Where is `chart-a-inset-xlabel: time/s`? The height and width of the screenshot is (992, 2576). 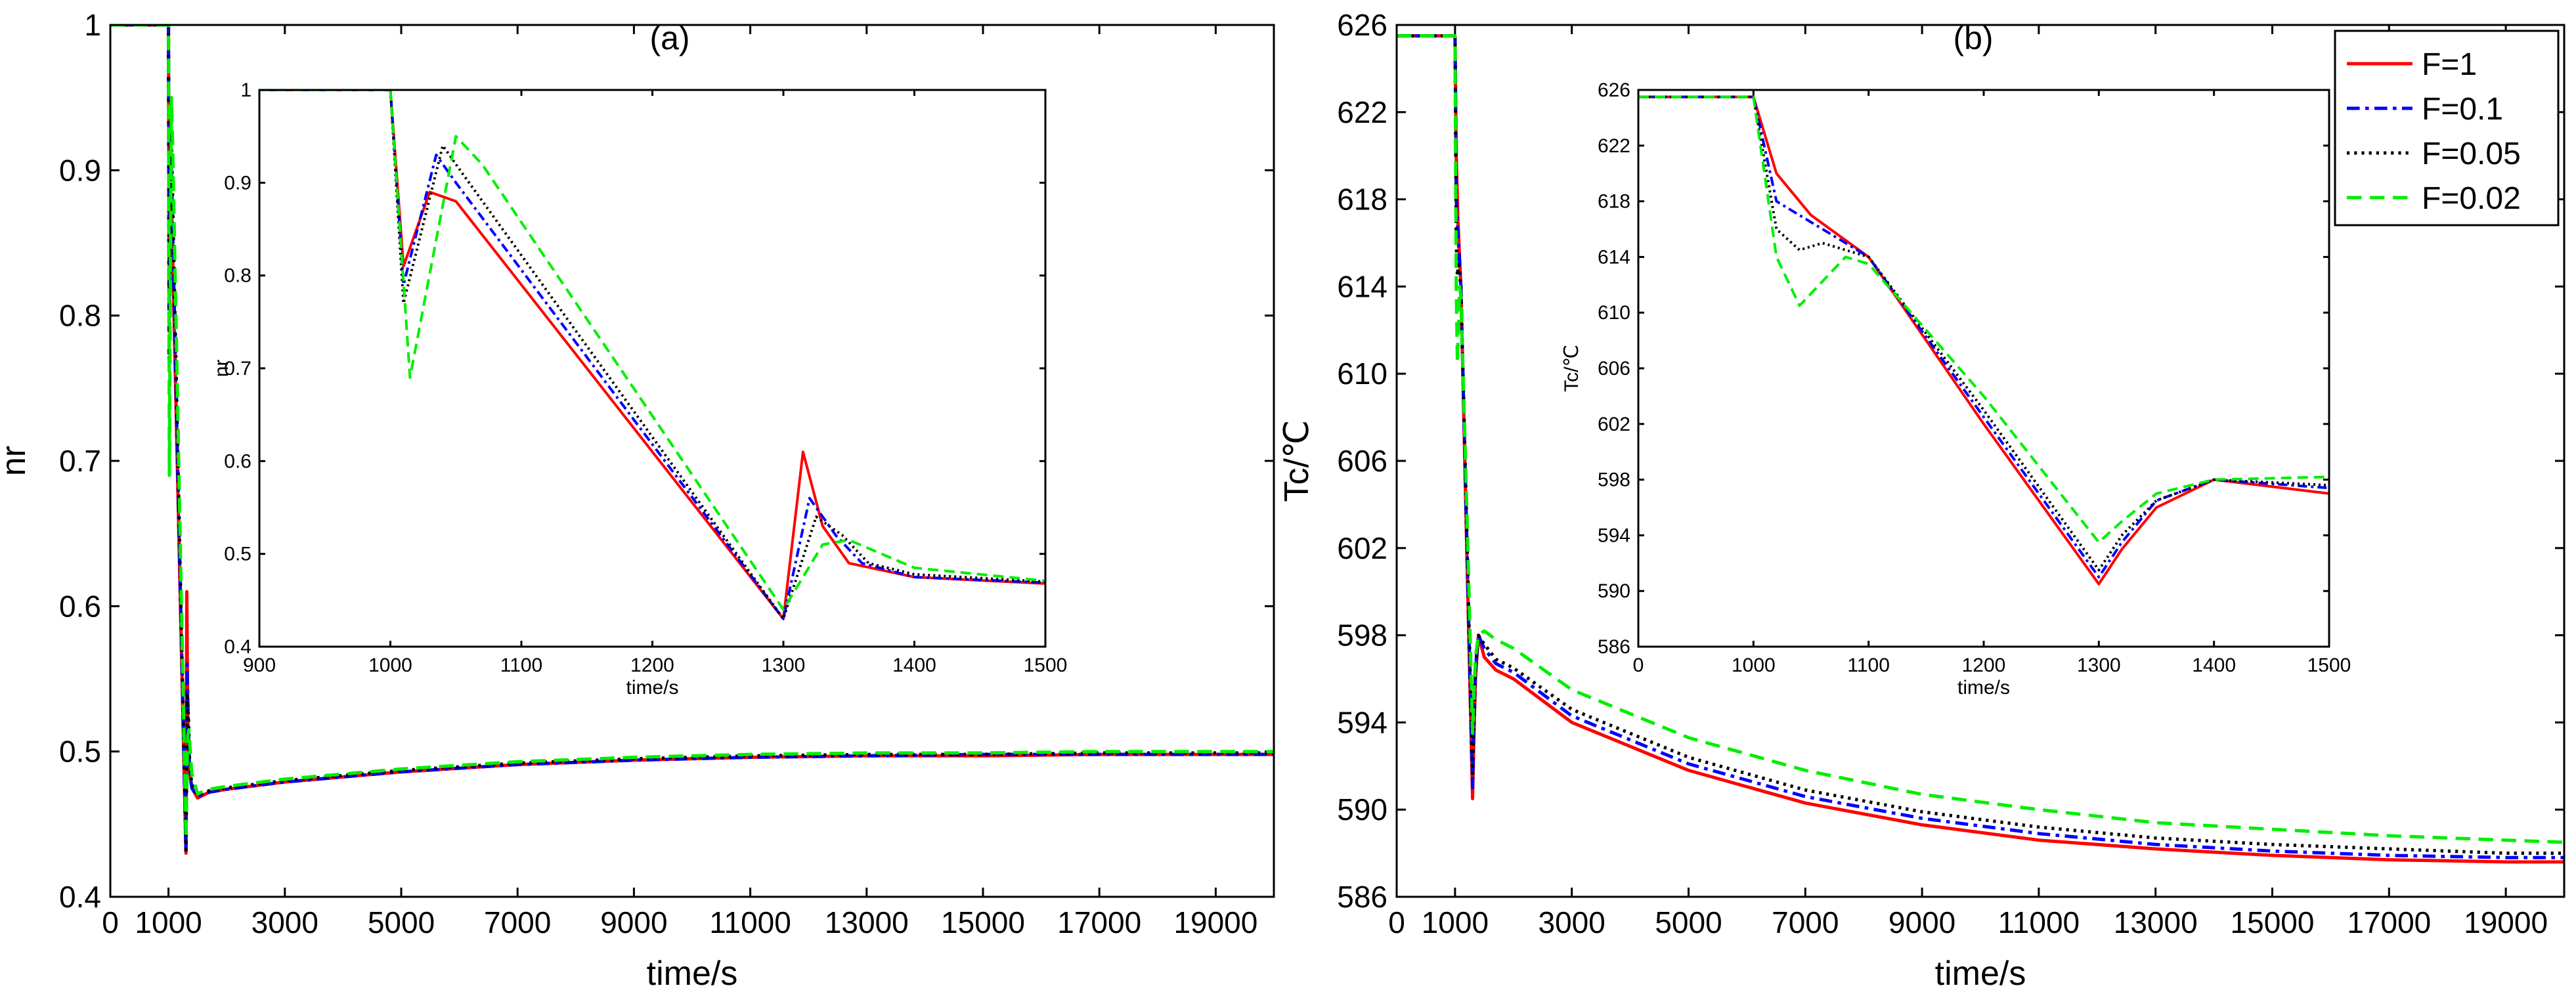
chart-a-inset-xlabel: time/s is located at coordinates (652, 688).